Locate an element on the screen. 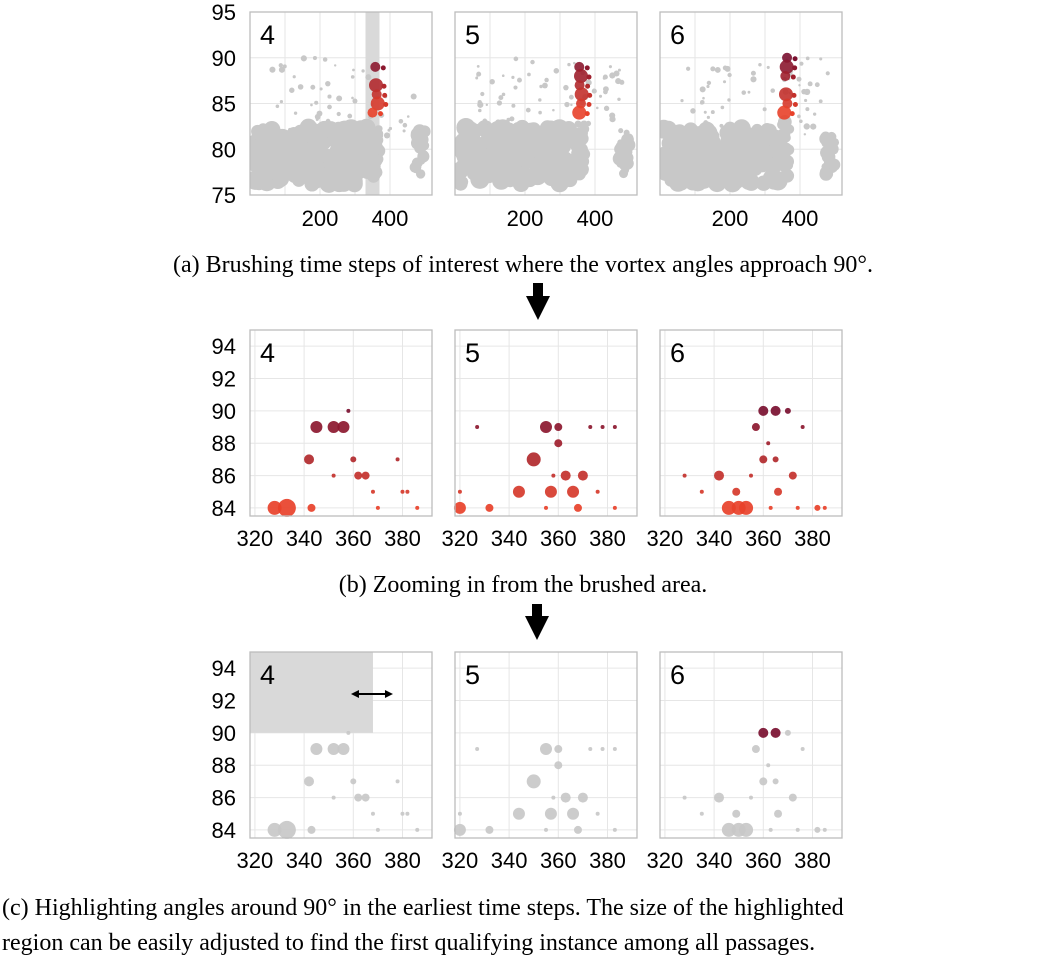 This screenshot has height=963, width=1046. panel-5: 5 320 340 360 380 is located at coordinates (540, 440).